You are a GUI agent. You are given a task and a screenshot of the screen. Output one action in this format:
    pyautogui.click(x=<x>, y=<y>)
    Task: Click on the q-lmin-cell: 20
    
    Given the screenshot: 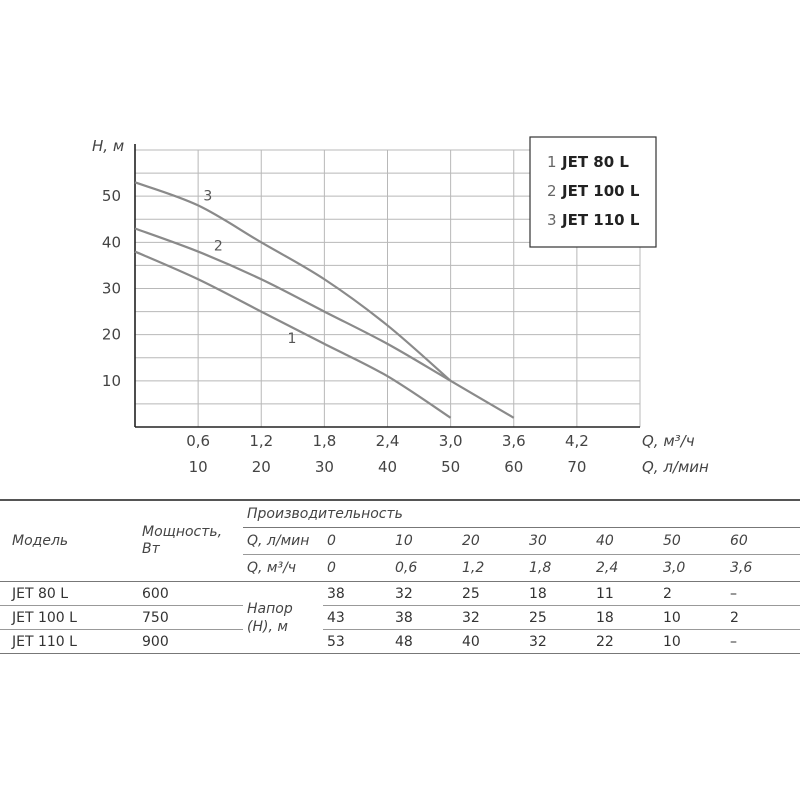 What is the action you would take?
    pyautogui.click(x=491, y=541)
    